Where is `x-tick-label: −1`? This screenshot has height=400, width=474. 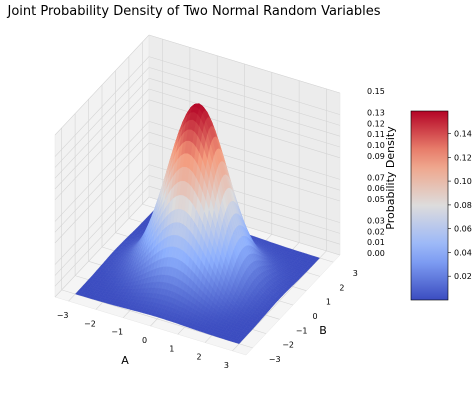
x-tick-label: −1 is located at coordinates (117, 332).